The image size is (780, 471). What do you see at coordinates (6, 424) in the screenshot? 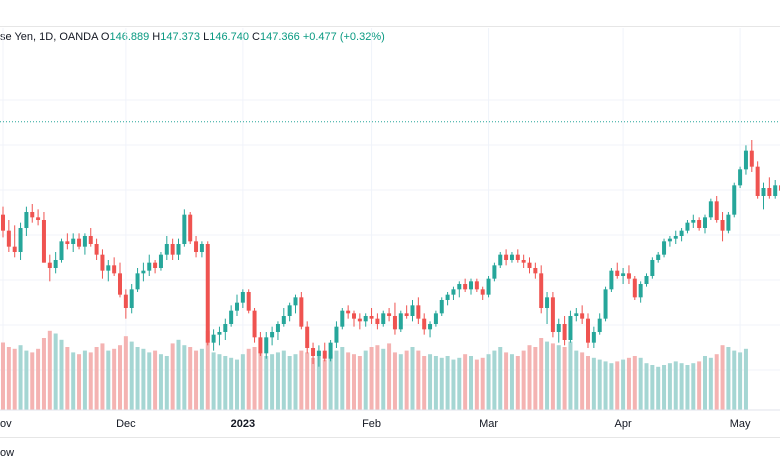
I see `x-tick-label: ov` at bounding box center [6, 424].